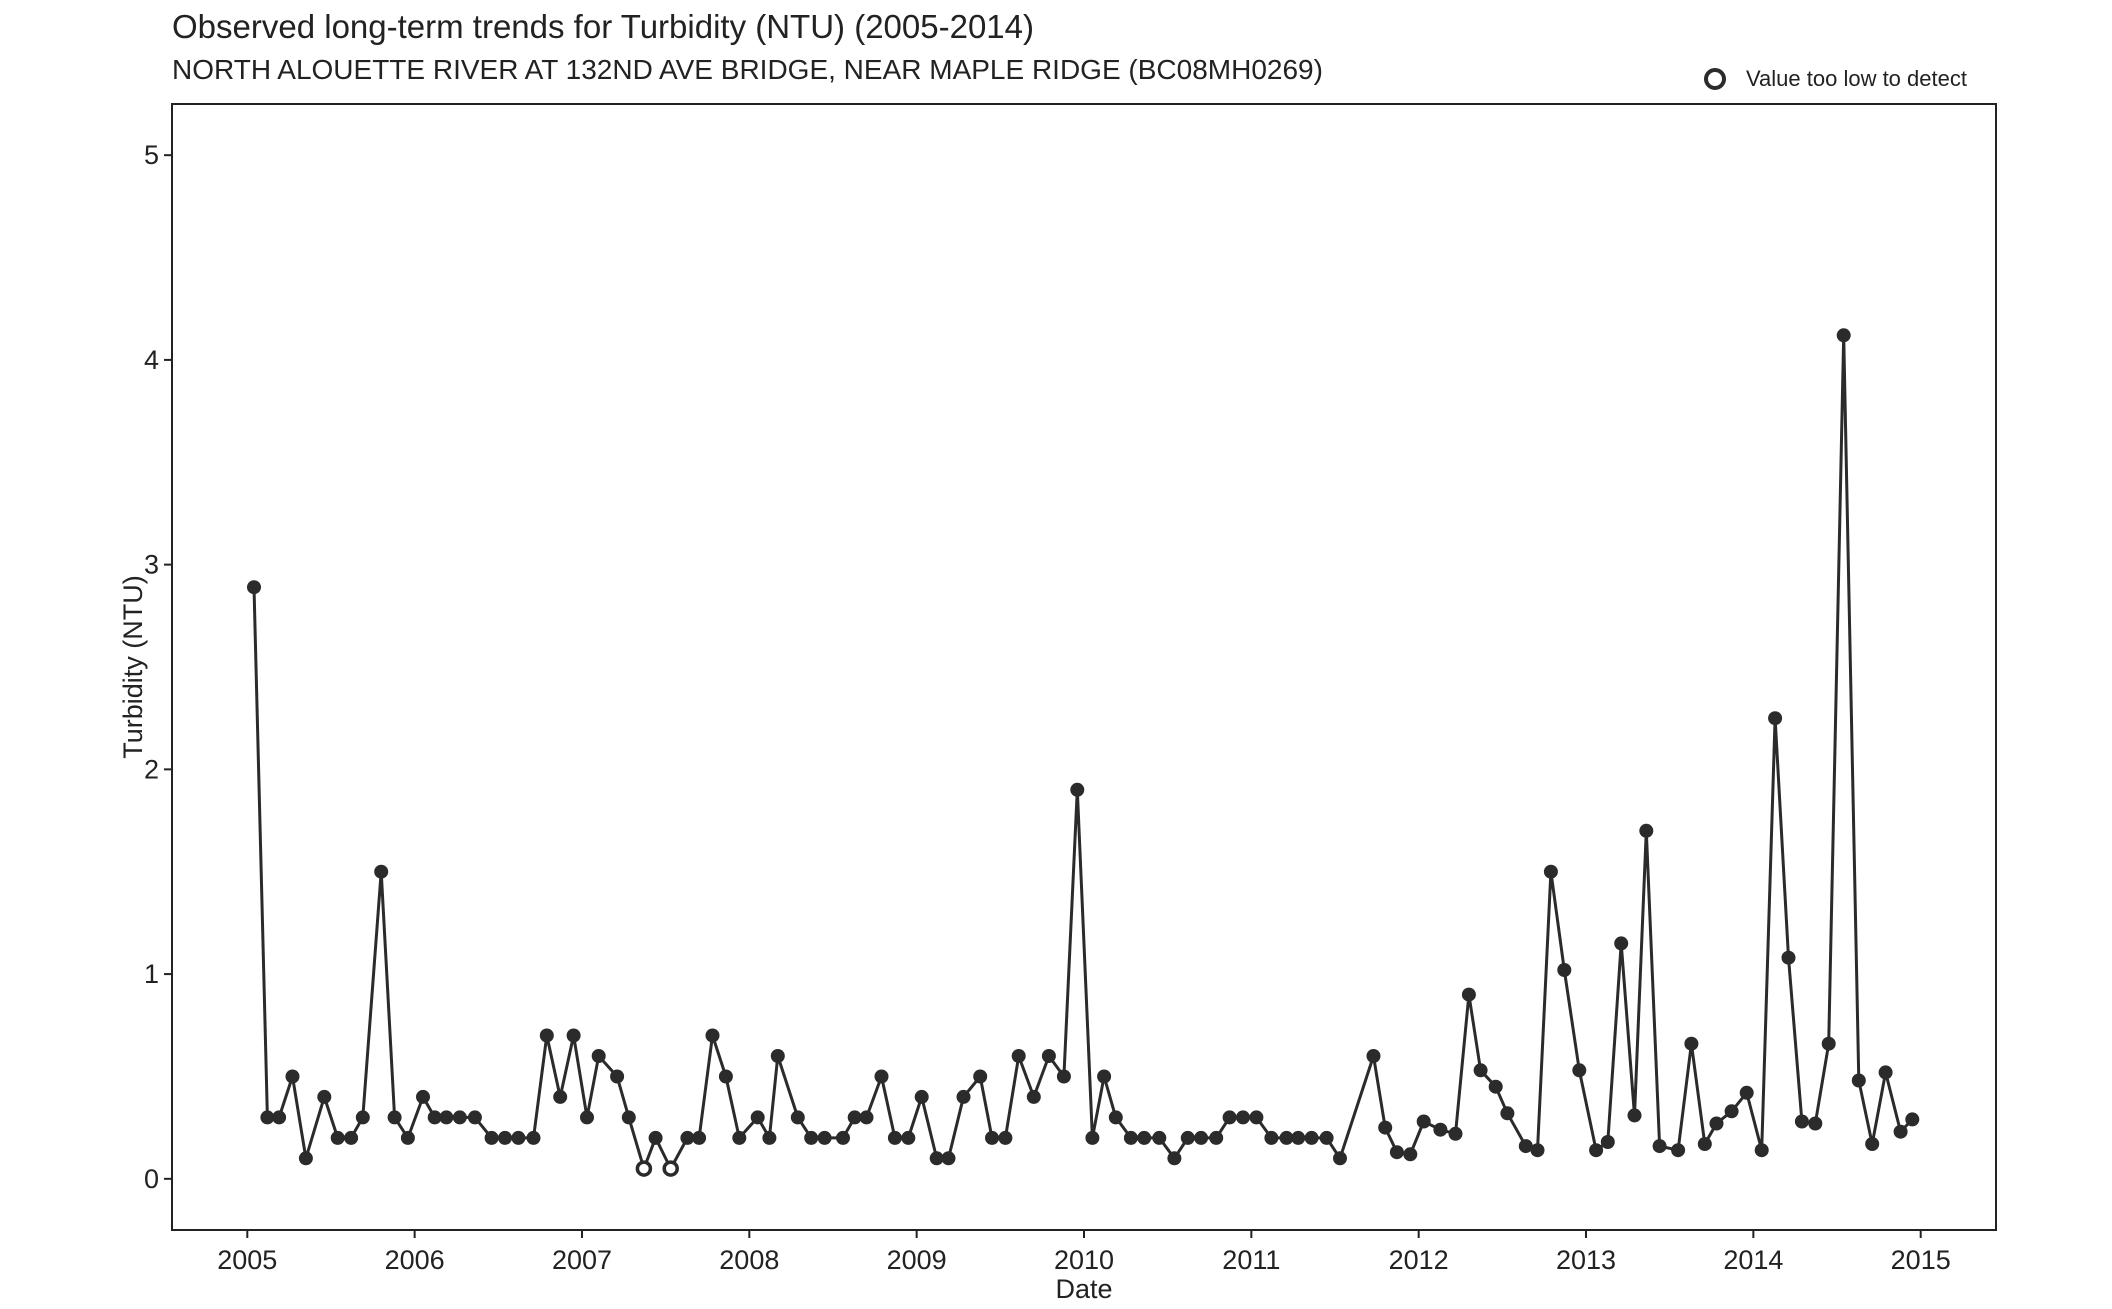 The image size is (2112, 1309). What do you see at coordinates (247, 1260) in the screenshot?
I see `x-tick-label: 2005` at bounding box center [247, 1260].